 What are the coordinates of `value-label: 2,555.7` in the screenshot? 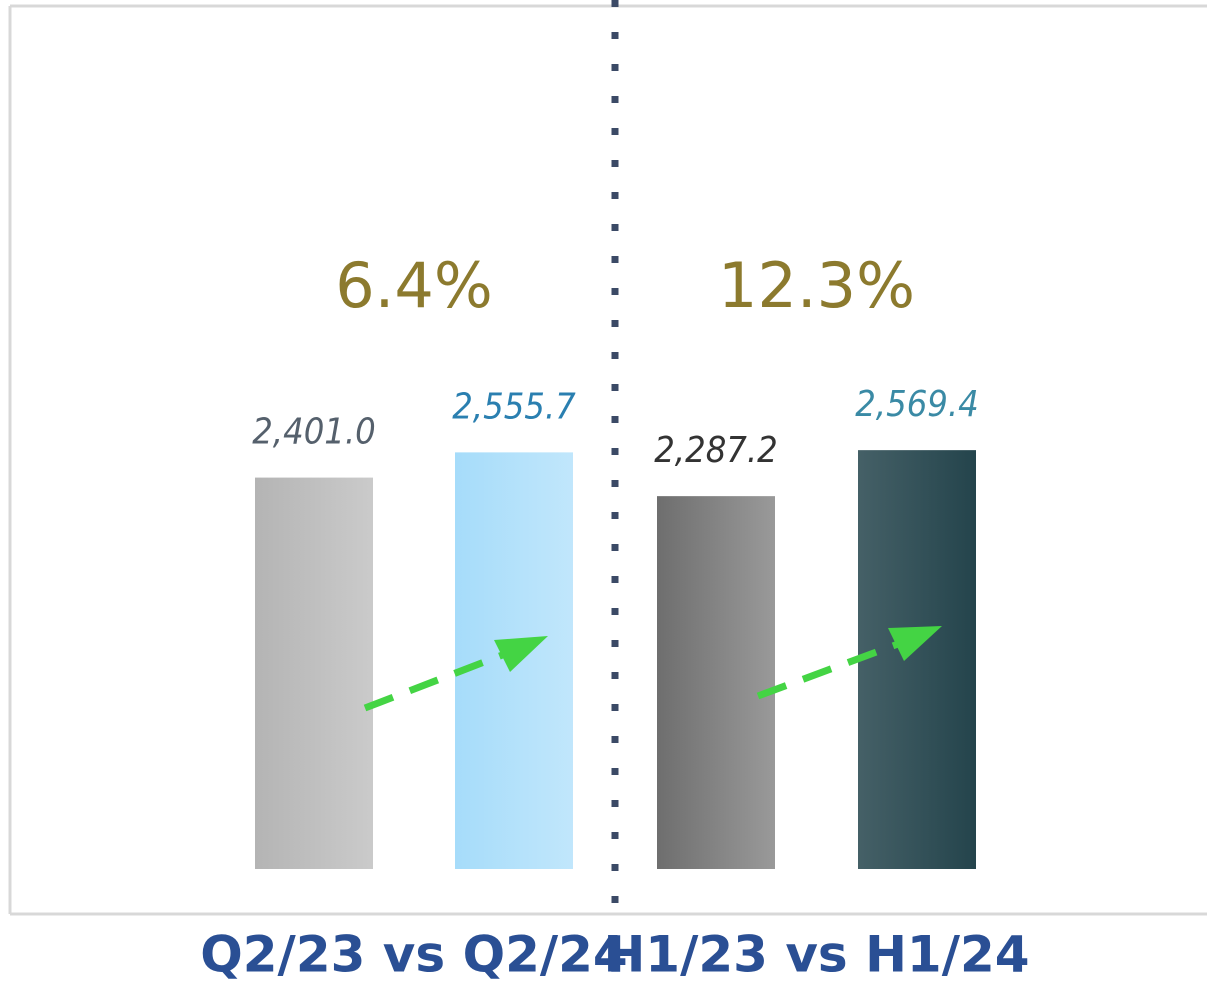 It's located at (514, 406).